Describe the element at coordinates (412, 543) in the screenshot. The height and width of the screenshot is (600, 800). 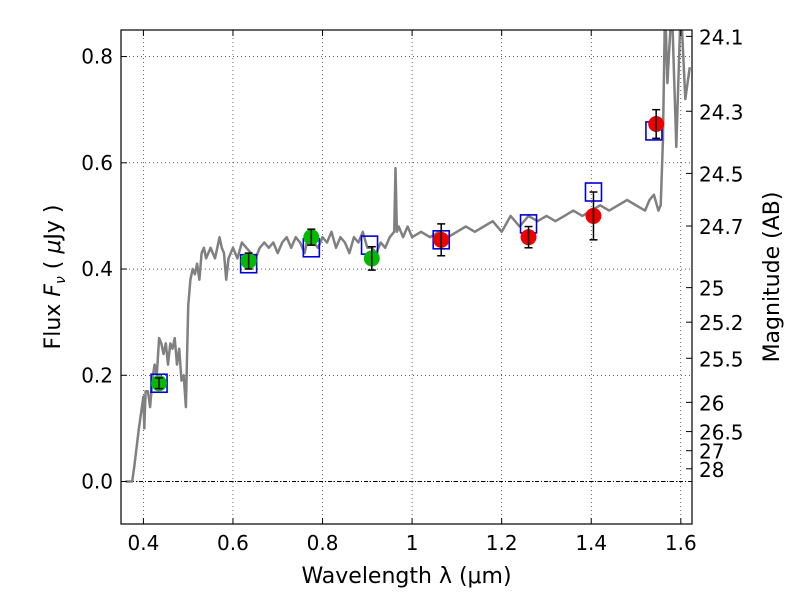
I see `x-tick-label: 1` at that location.